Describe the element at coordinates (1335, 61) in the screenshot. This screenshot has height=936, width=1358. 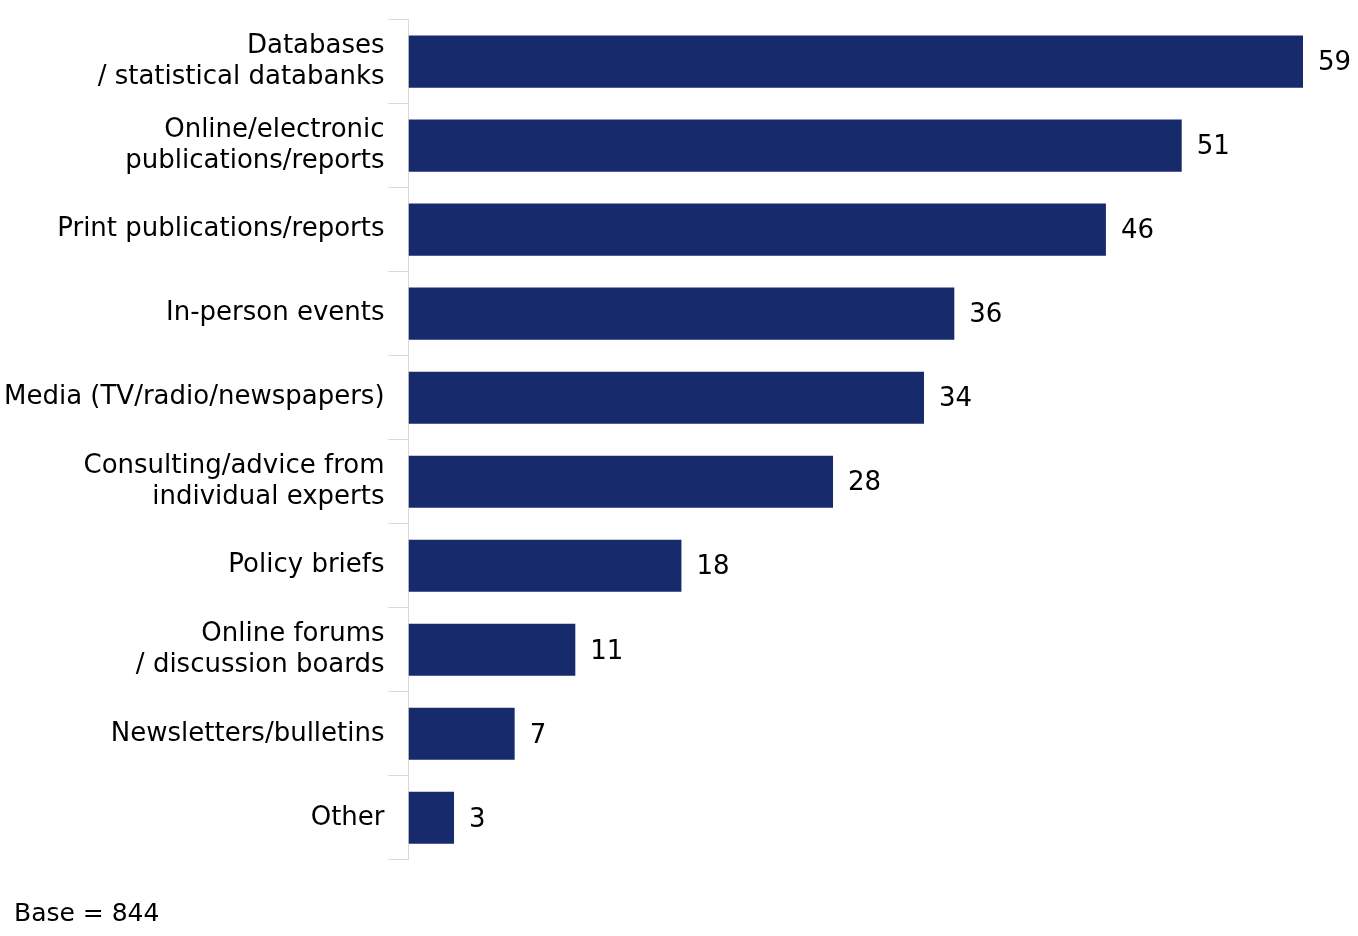
I see `data-label: 59` at that location.